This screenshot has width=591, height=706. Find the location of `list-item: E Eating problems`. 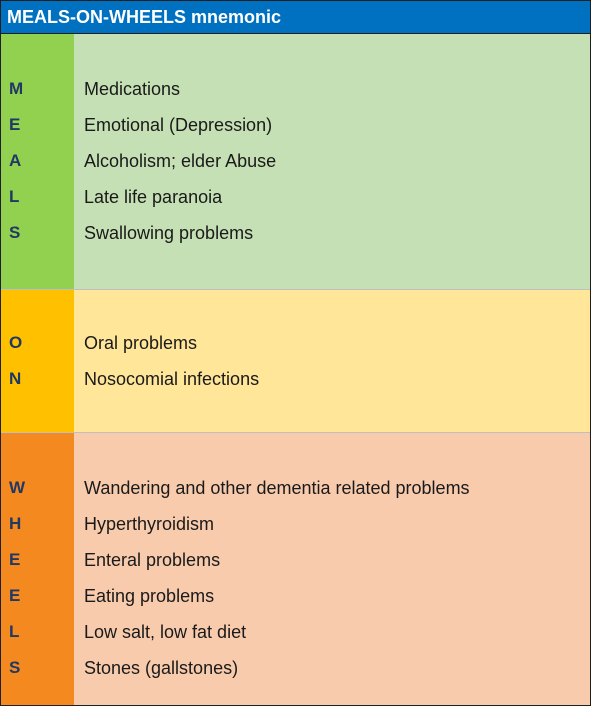

list-item: E Eating problems is located at coordinates (295, 596).